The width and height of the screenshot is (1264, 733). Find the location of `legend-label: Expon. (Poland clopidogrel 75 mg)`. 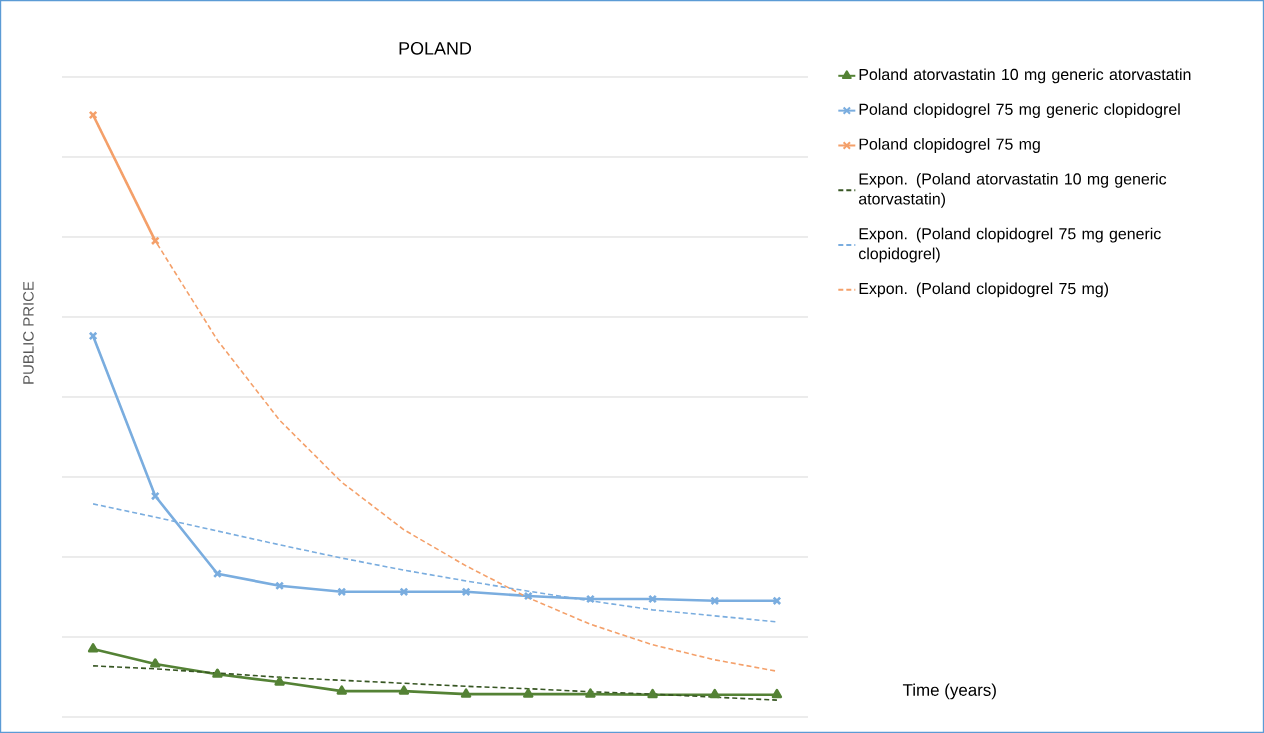

legend-label: Expon. (Poland clopidogrel 75 mg) is located at coordinates (984, 290).